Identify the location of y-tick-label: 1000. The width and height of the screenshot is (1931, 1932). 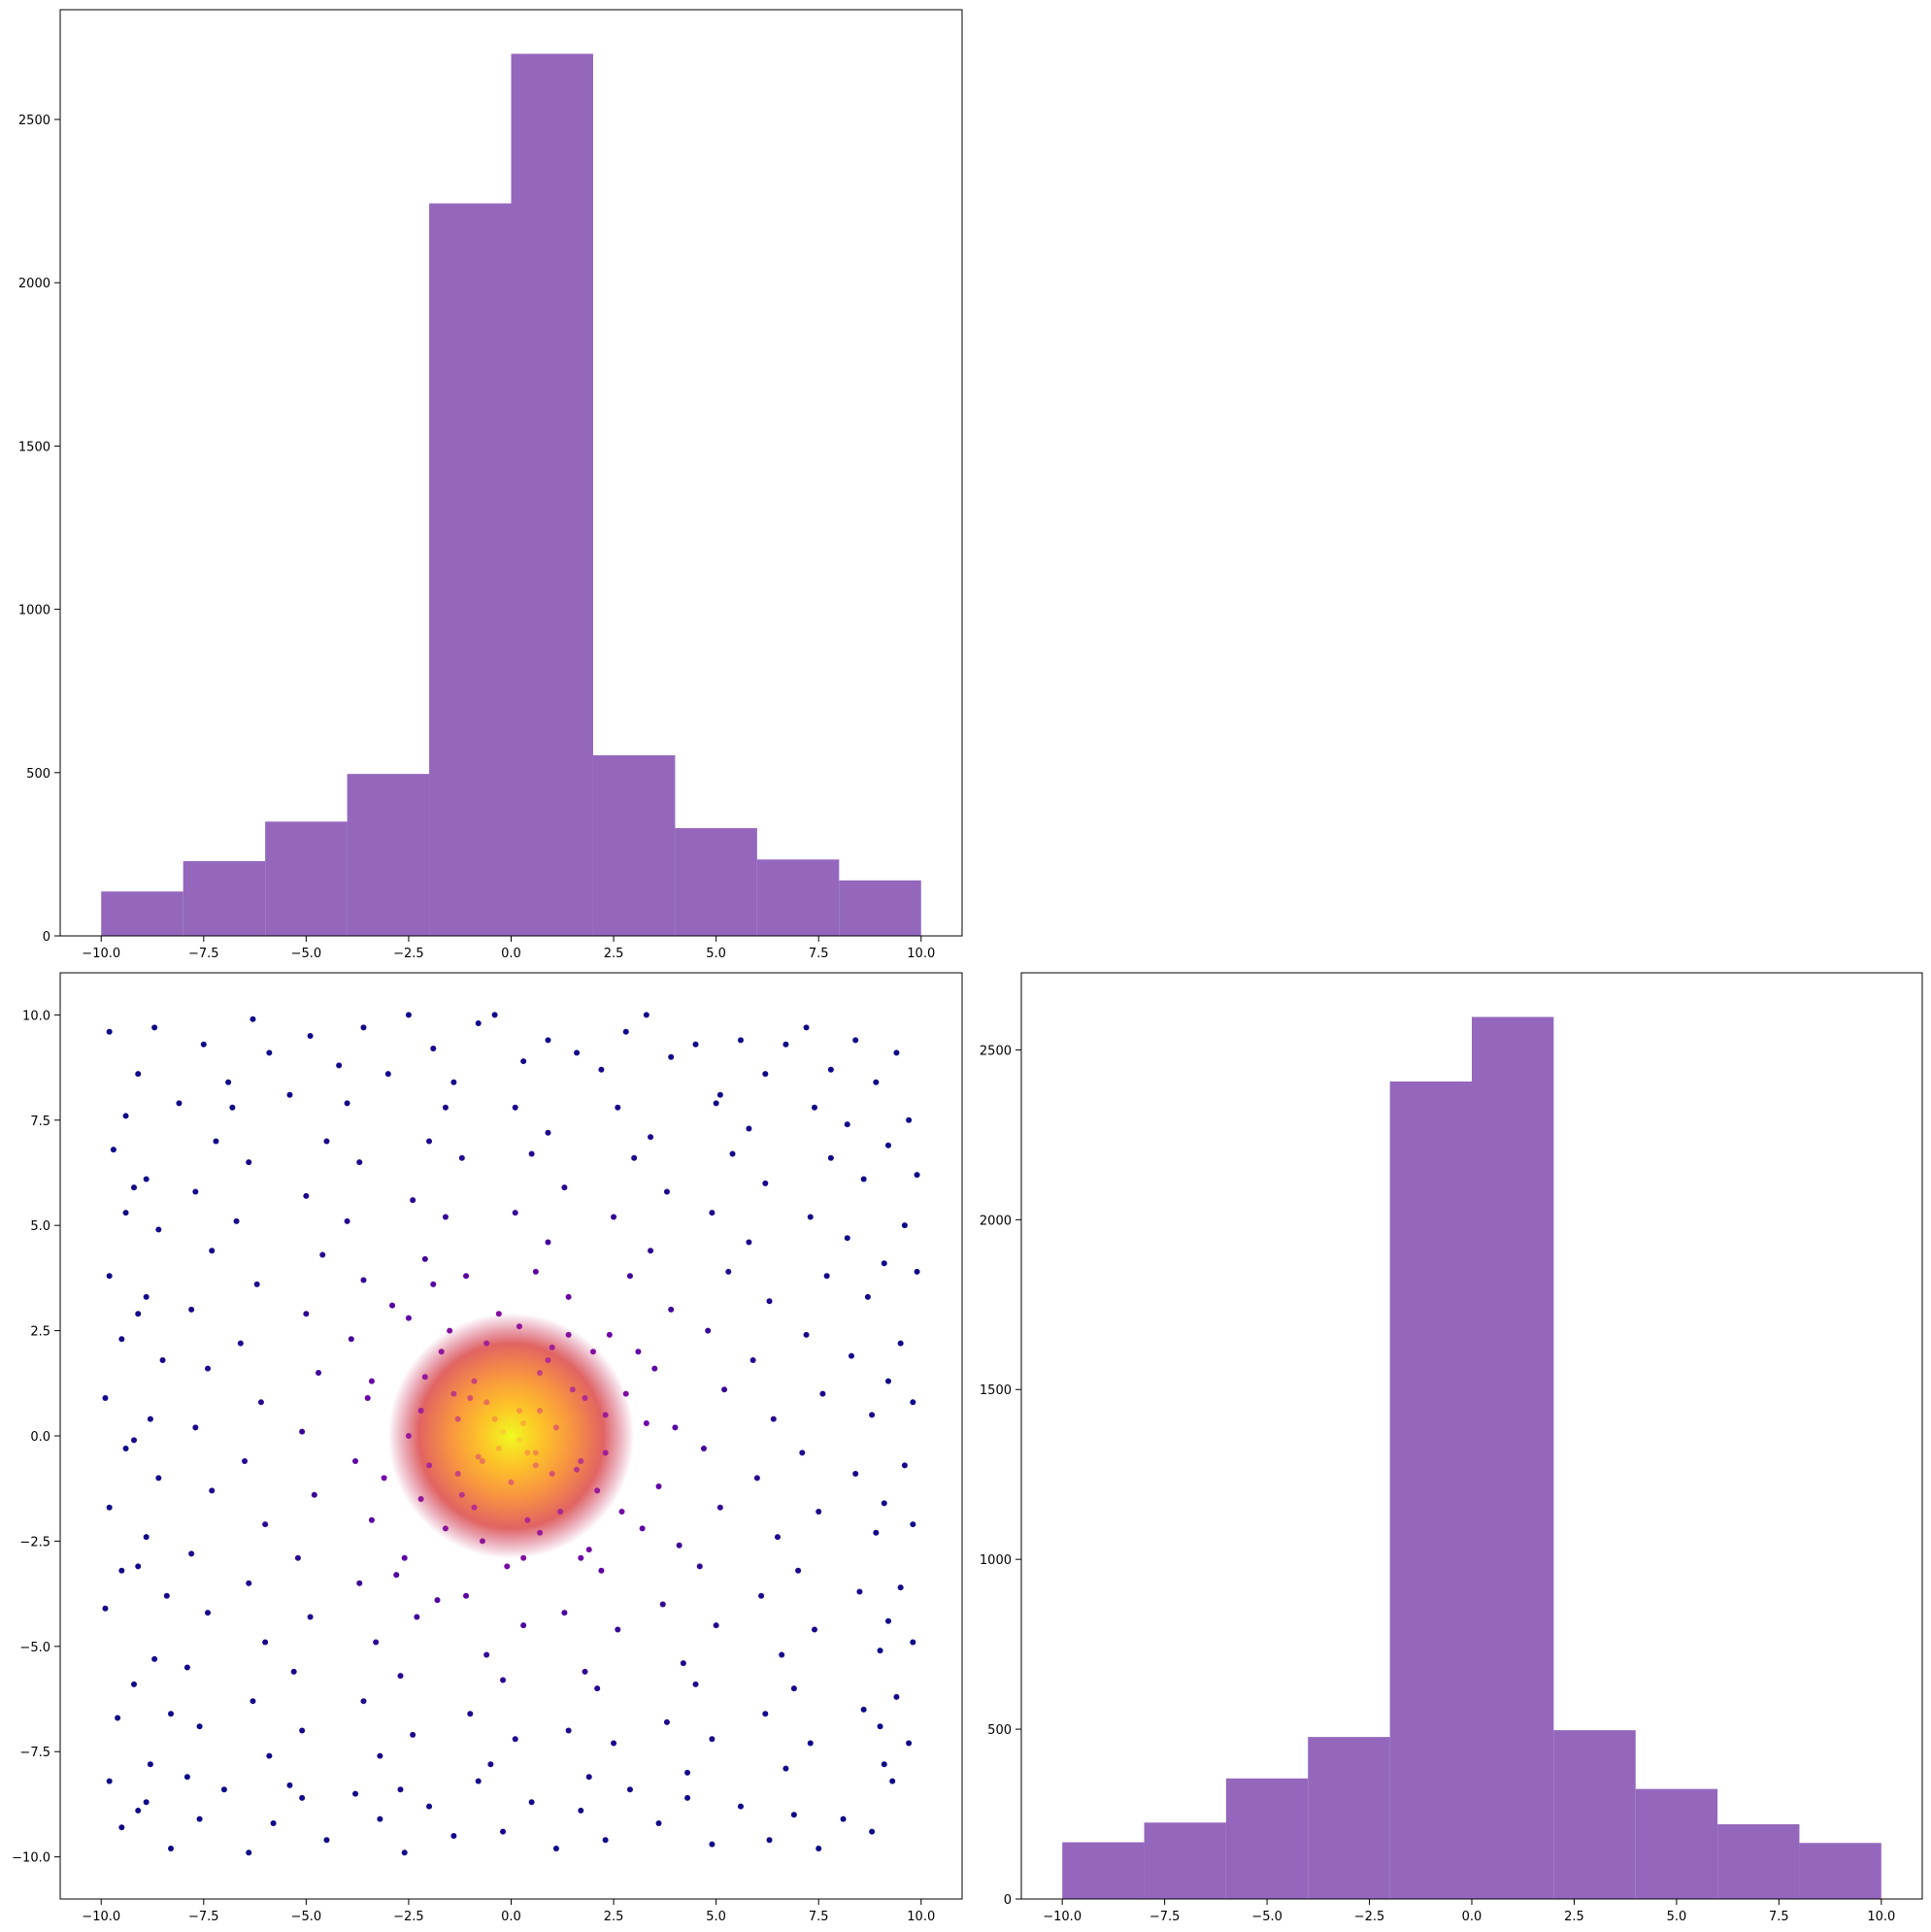
(996, 1561).